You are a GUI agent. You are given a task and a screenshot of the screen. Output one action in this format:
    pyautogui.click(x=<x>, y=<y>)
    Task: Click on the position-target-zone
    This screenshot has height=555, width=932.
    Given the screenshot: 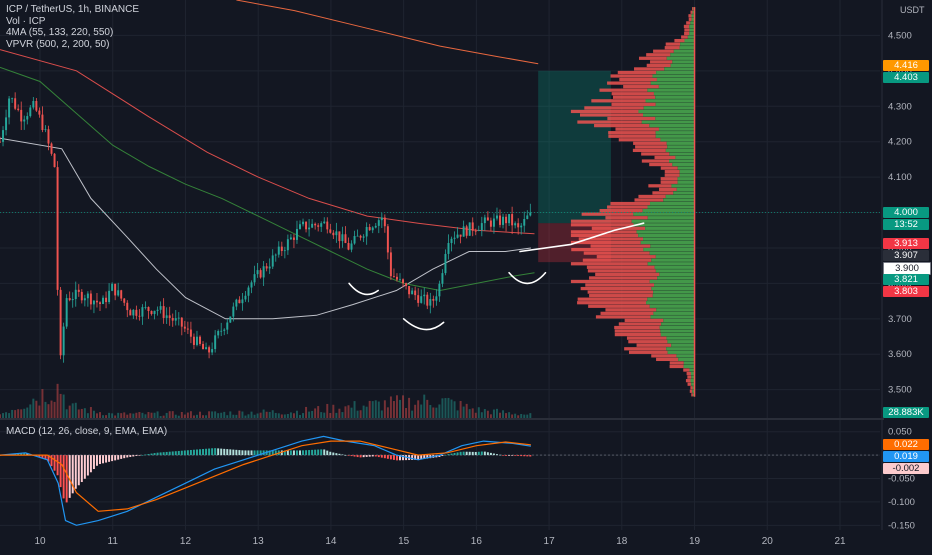 What is the action you would take?
    pyautogui.click(x=574, y=147)
    